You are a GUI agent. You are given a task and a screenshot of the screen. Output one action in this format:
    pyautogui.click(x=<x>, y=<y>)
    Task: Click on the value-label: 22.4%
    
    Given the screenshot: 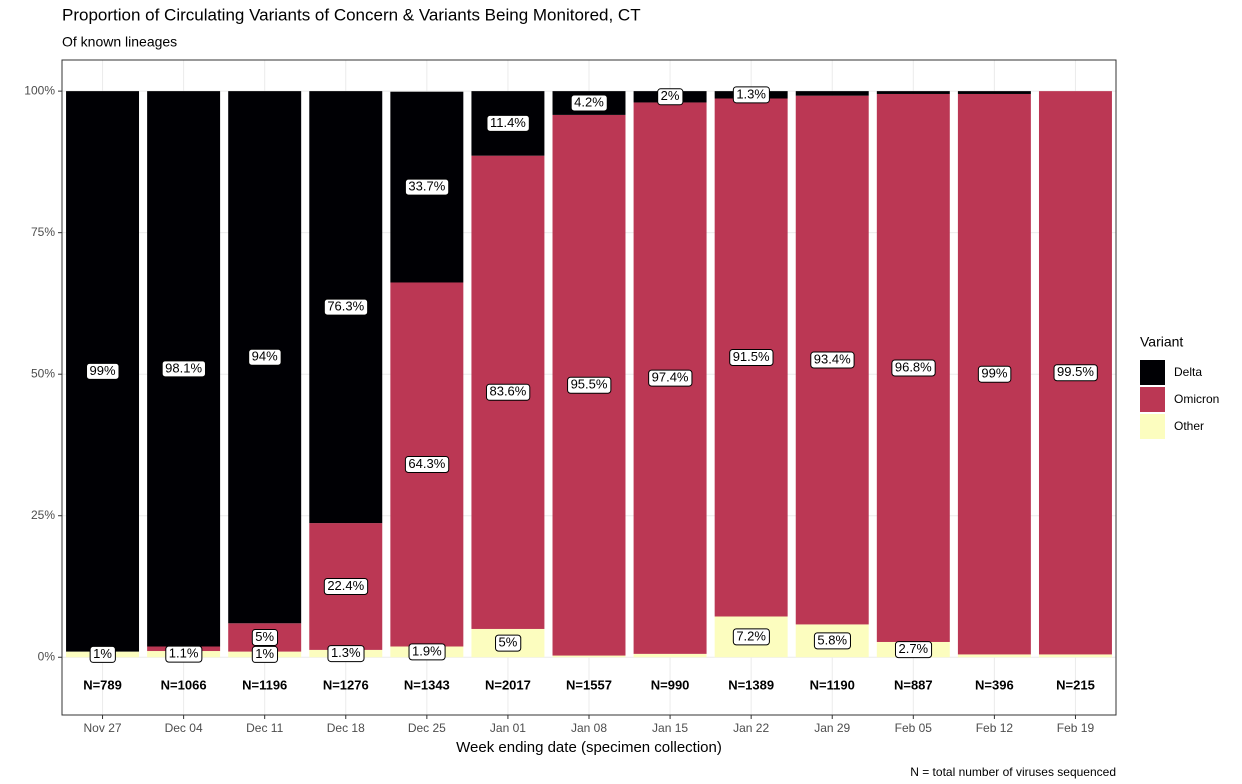 What is the action you would take?
    pyautogui.click(x=345, y=585)
    